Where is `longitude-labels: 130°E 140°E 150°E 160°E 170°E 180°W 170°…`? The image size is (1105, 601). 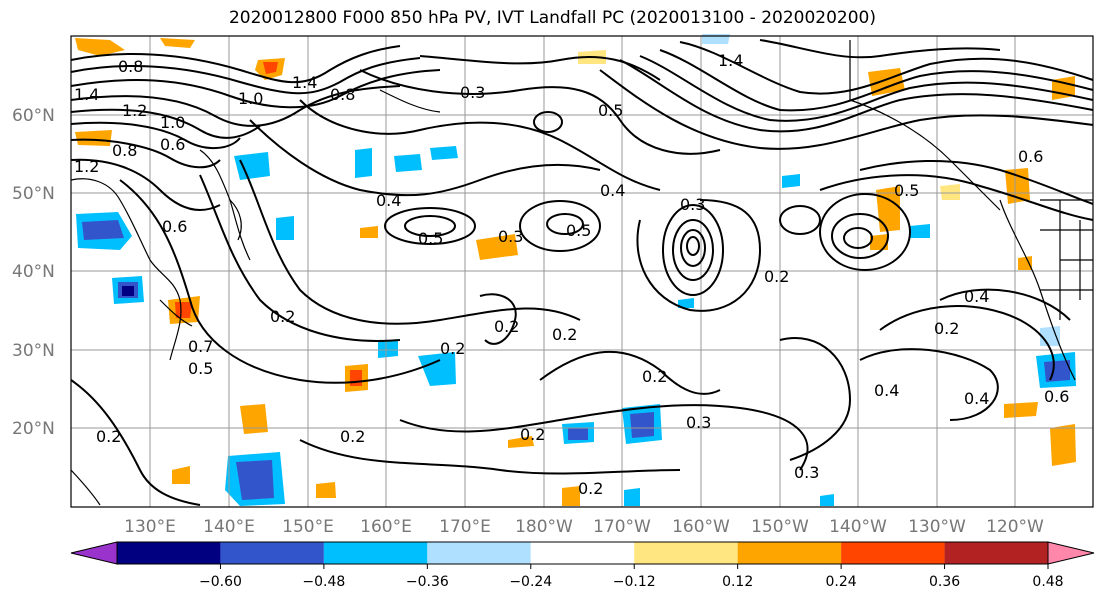 longitude-labels: 130°E 140°E 150°E 160°E 170°E 180°W 170°… is located at coordinates (584, 527).